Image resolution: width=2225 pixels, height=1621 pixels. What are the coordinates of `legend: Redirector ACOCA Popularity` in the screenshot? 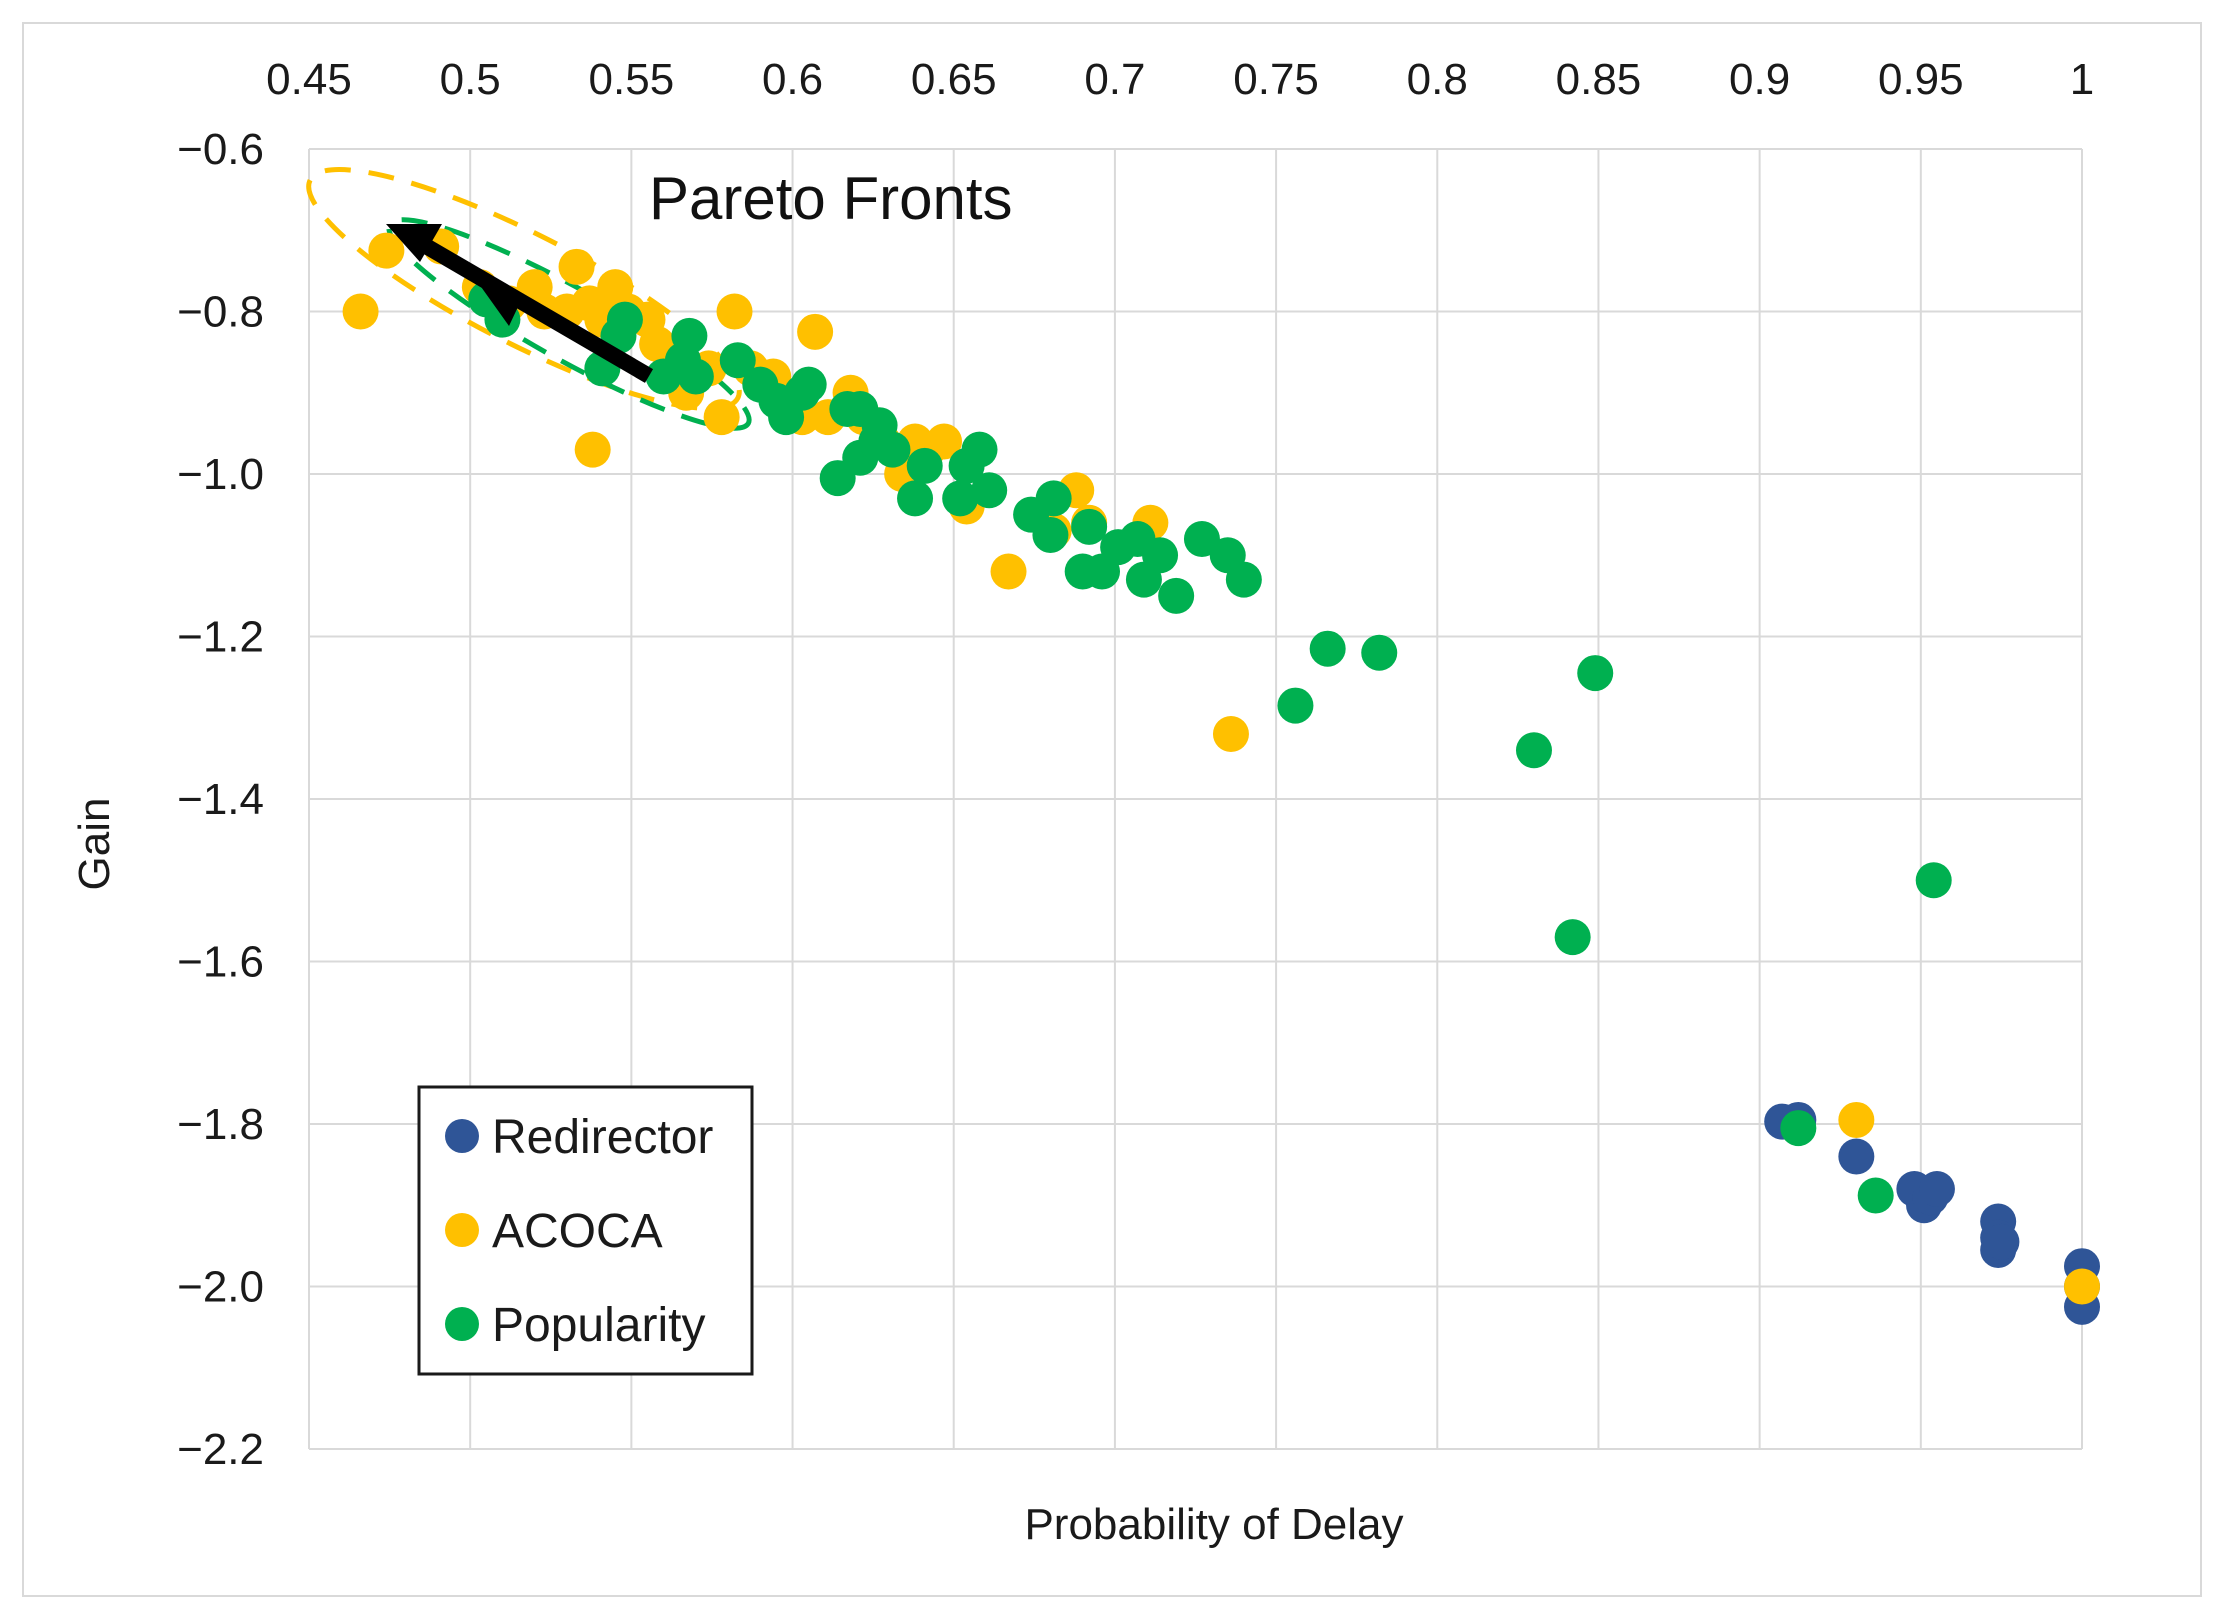 It's located at (585, 1230).